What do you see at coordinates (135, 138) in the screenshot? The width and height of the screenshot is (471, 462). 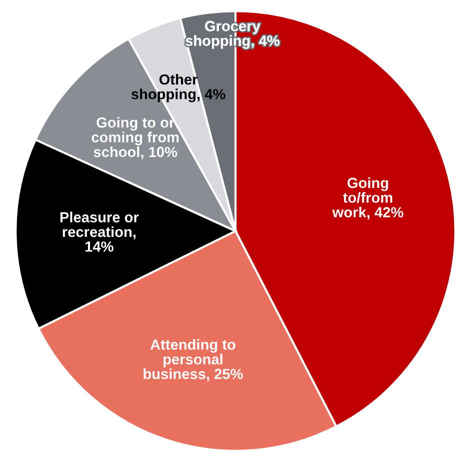 I see `slice-label: Going to or coming from school, 10%` at bounding box center [135, 138].